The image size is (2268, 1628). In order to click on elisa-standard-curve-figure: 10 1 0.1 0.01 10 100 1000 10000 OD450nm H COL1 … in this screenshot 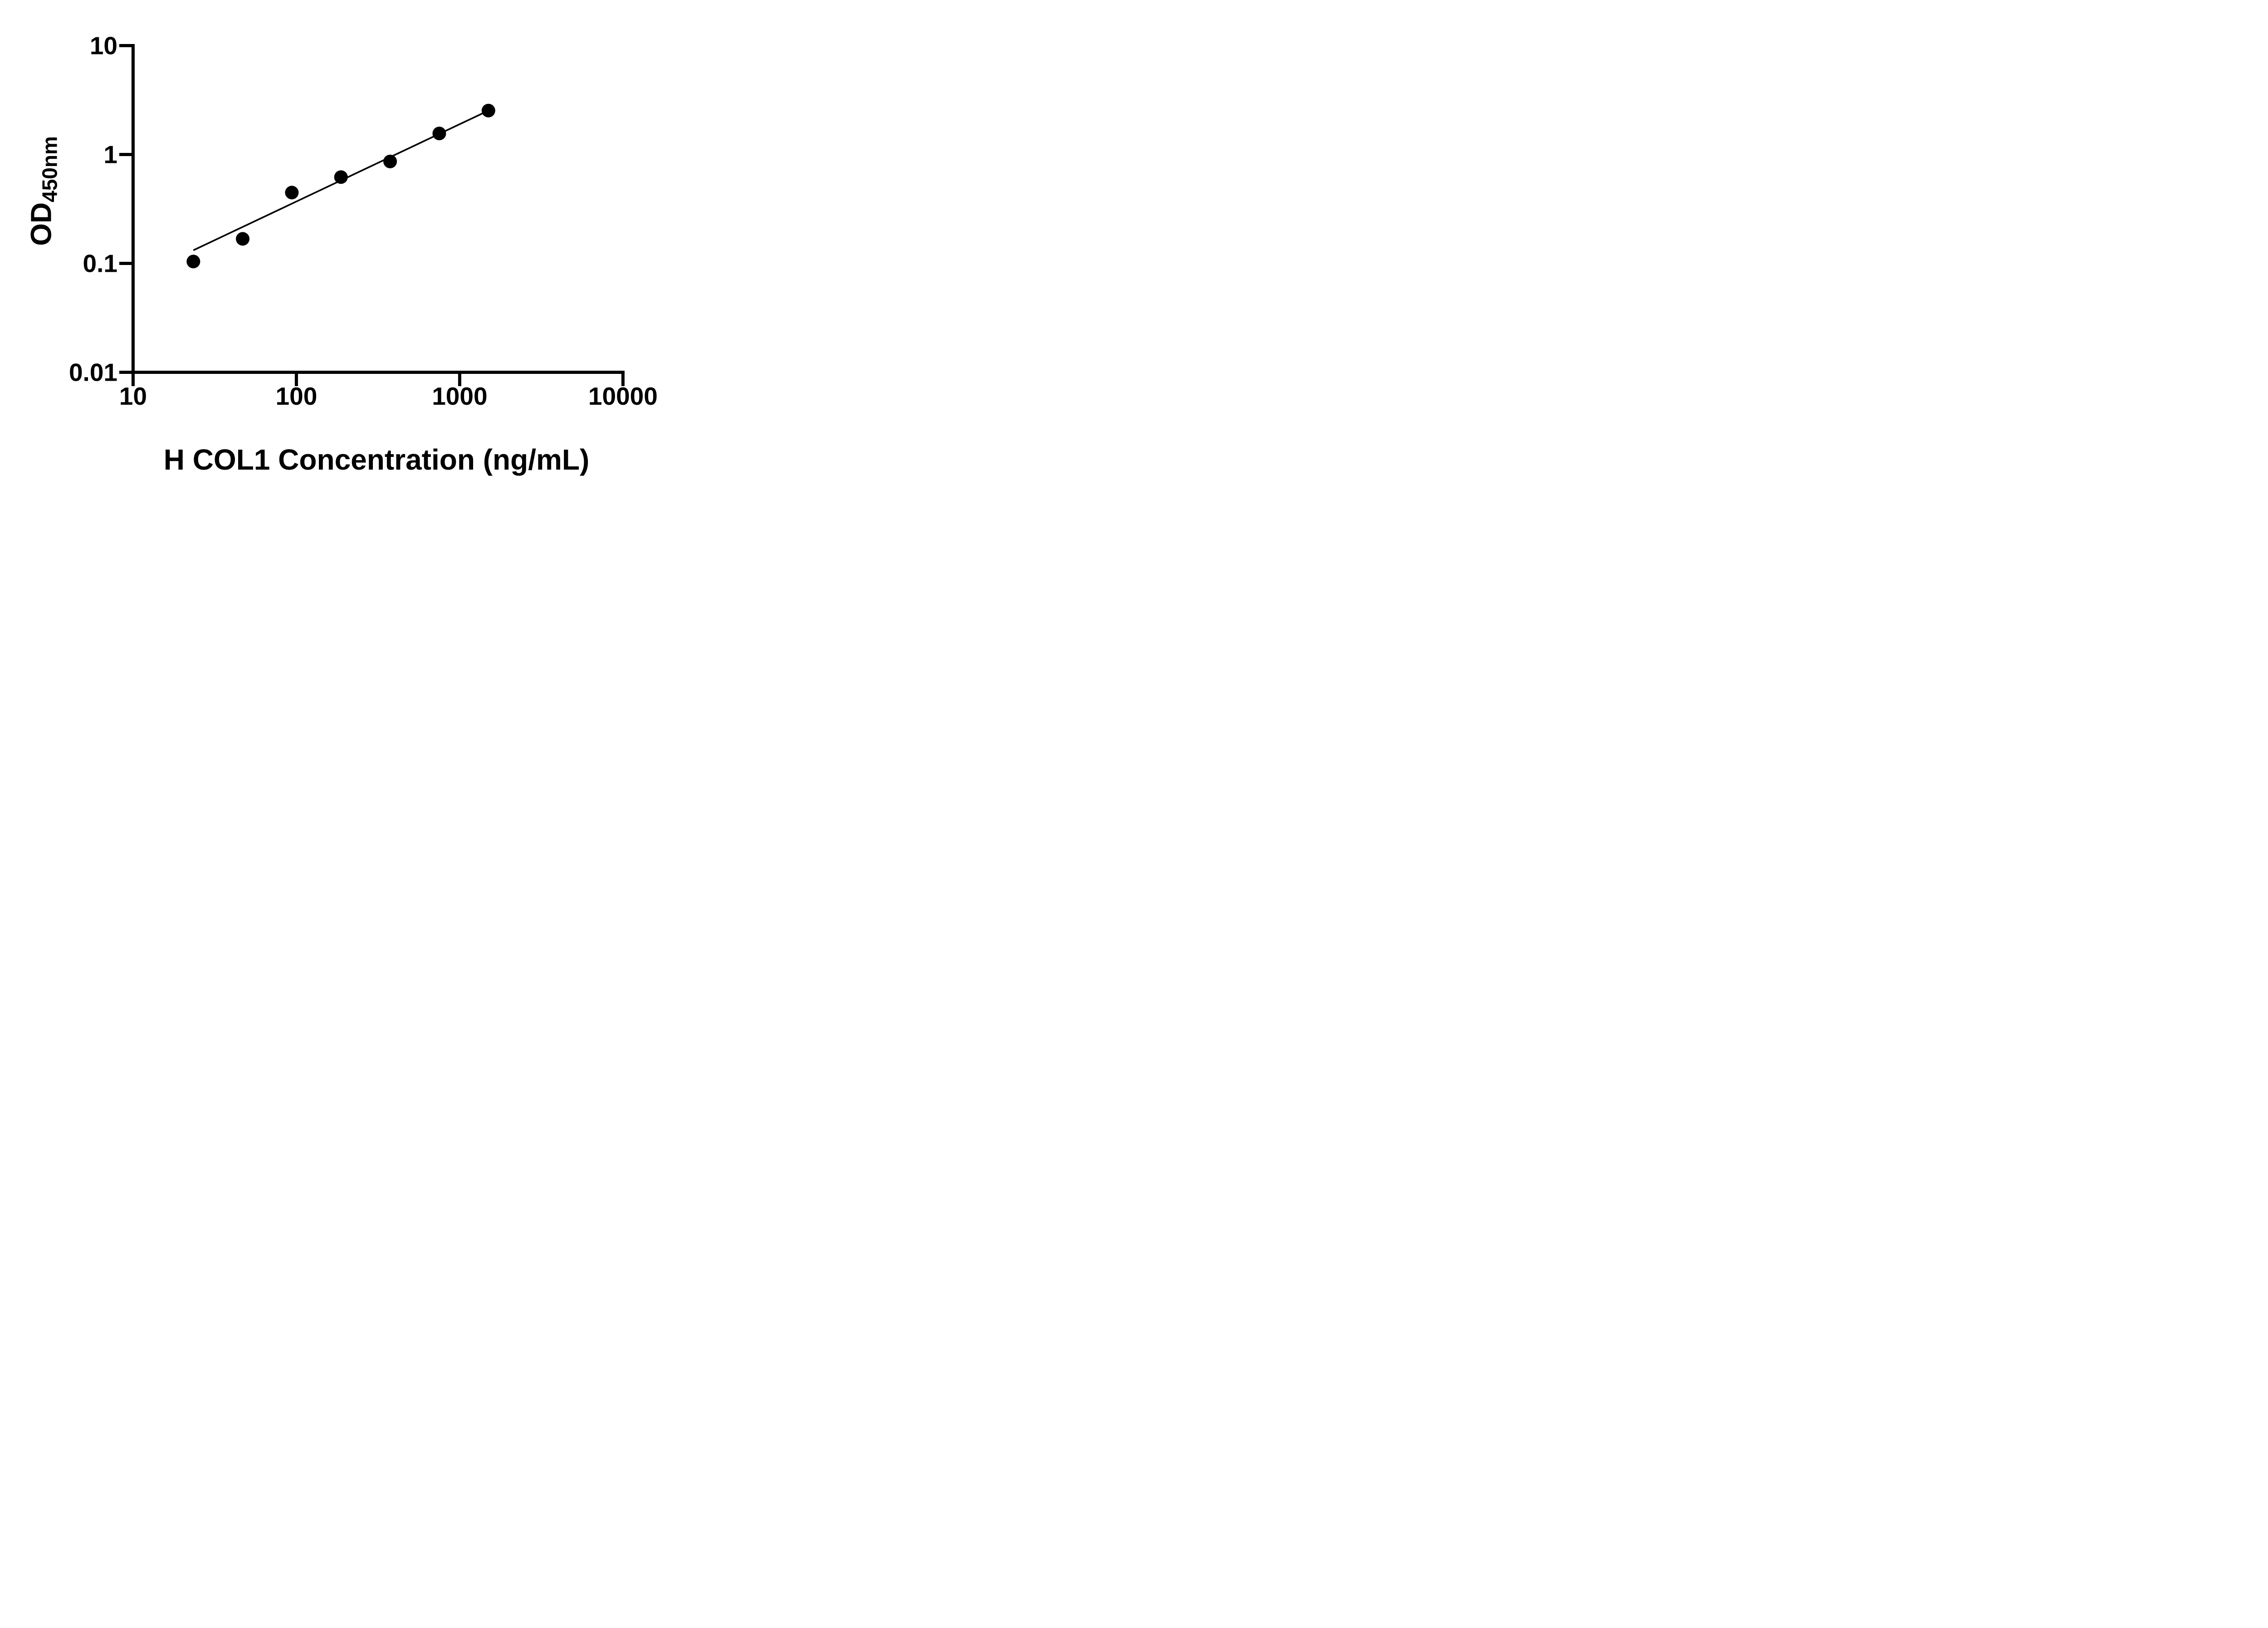, I will do `click(349, 244)`.